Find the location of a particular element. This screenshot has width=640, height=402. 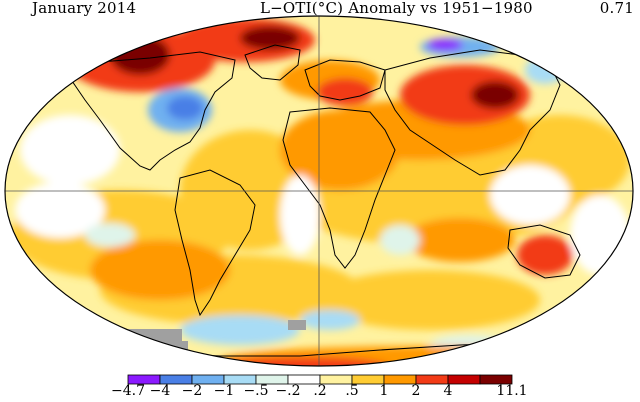

legend-tick-label: −2 is located at coordinates (192, 391).